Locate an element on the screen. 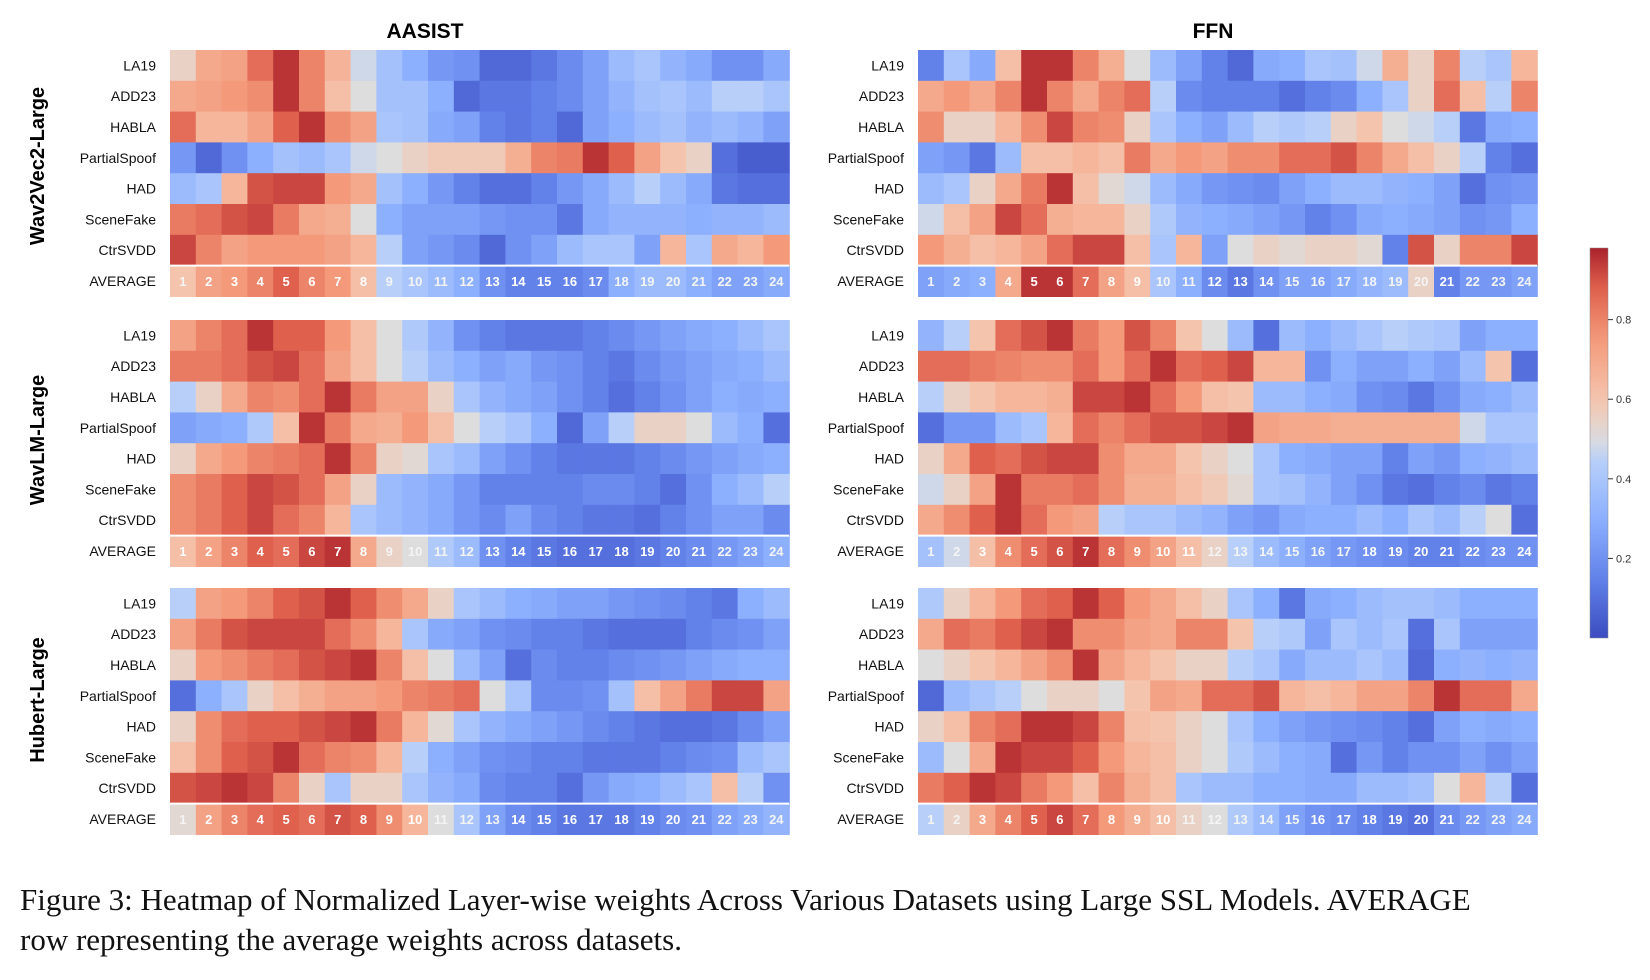 This screenshot has height=980, width=1650. layer-number-label: 7 is located at coordinates (1085, 281).